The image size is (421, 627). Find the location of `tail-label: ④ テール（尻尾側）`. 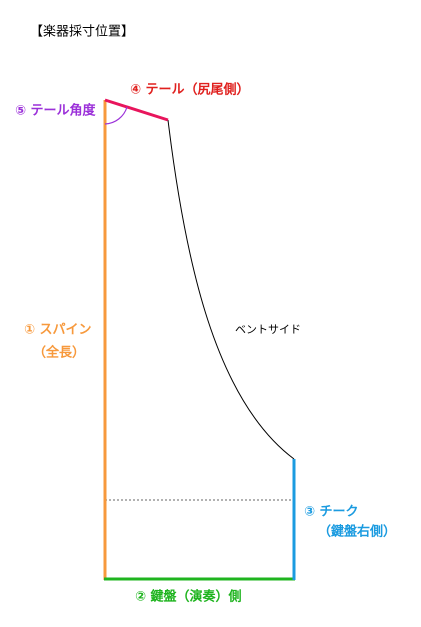

tail-label: ④ テール（尻尾側） is located at coordinates (190, 90).